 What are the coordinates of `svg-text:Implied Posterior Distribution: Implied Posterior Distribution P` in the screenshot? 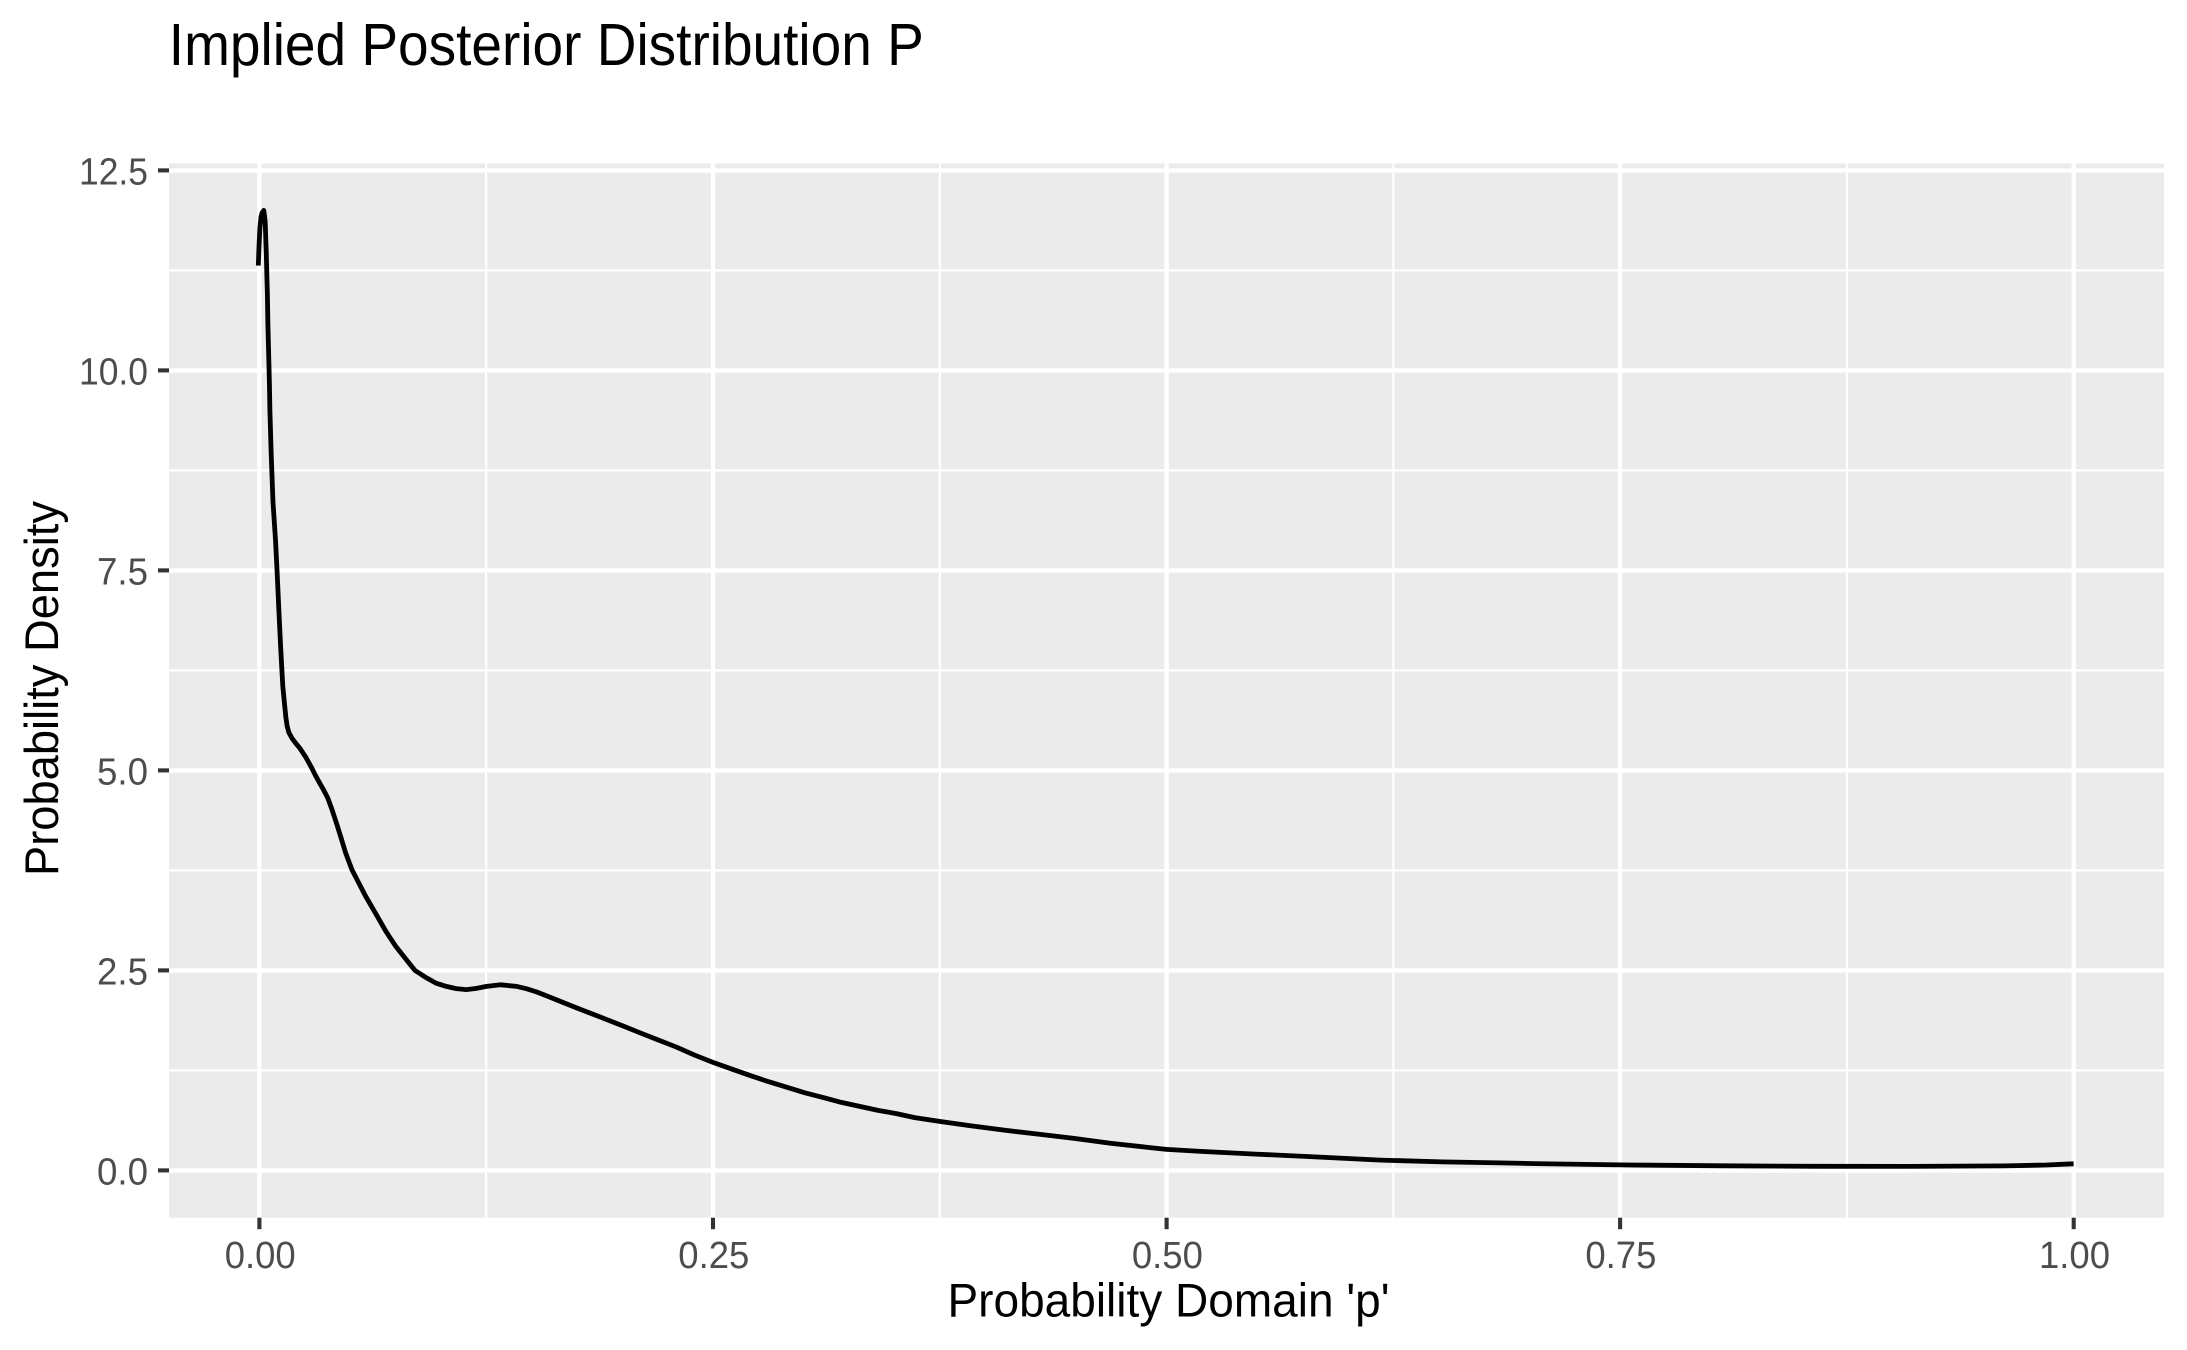 It's located at (546, 45).